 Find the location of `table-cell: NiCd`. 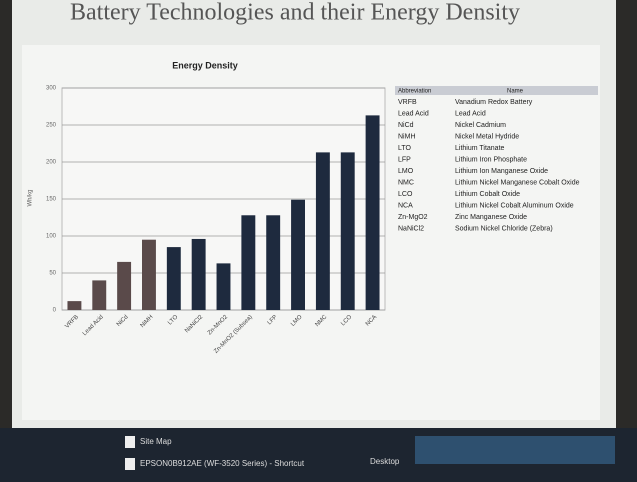

table-cell: NiCd is located at coordinates (406, 125).